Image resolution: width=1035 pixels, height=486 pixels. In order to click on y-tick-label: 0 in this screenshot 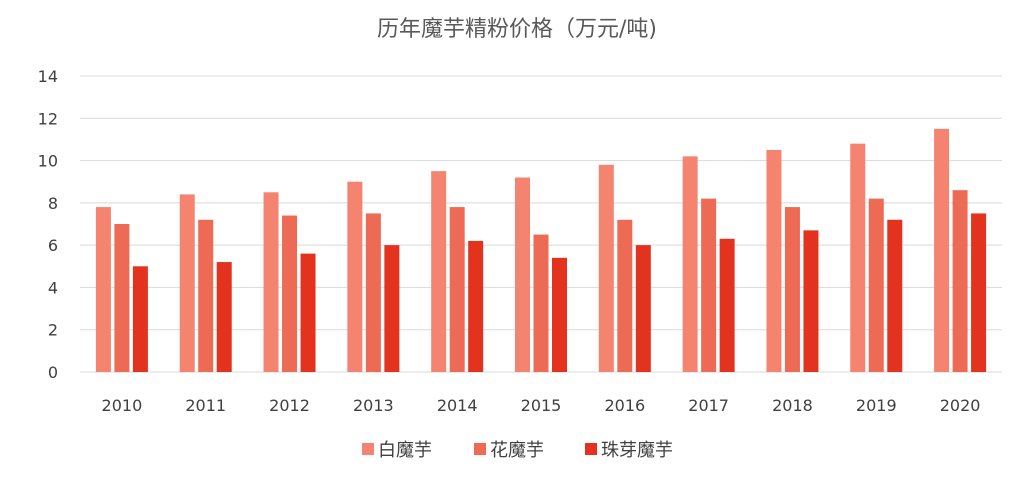, I will do `click(53, 372)`.